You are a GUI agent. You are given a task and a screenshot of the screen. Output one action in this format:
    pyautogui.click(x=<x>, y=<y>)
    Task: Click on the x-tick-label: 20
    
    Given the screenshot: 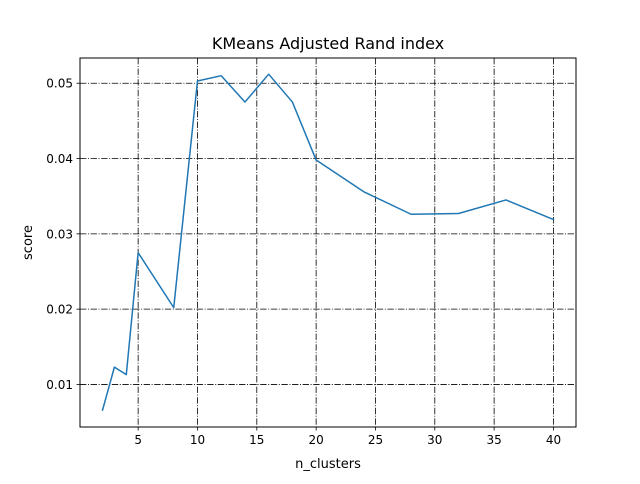 What is the action you would take?
    pyautogui.click(x=315, y=440)
    